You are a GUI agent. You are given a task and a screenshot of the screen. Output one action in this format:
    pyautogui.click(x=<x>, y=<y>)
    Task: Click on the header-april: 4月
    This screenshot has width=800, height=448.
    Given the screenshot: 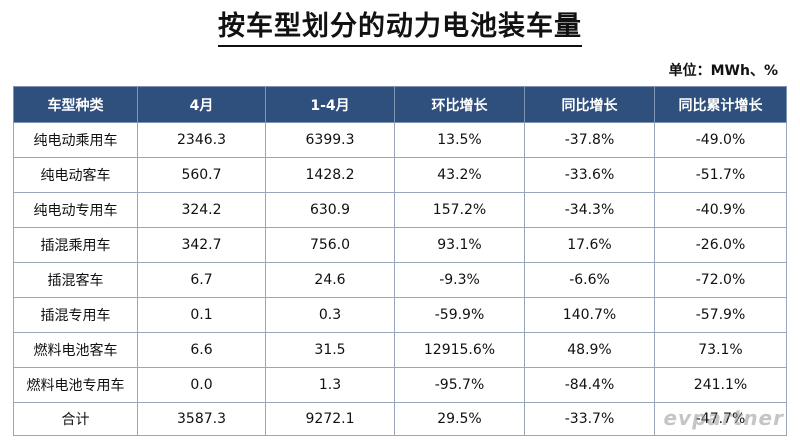 What is the action you would take?
    pyautogui.click(x=201, y=104)
    